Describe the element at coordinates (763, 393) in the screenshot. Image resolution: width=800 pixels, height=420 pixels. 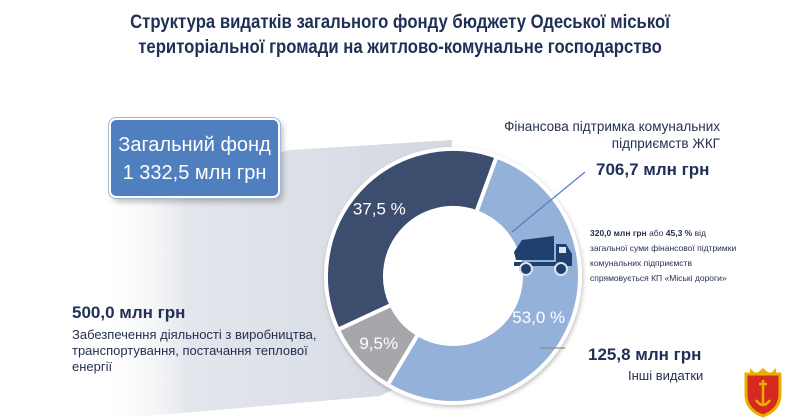
I see `odesa-coat-of-arms-emblem` at that location.